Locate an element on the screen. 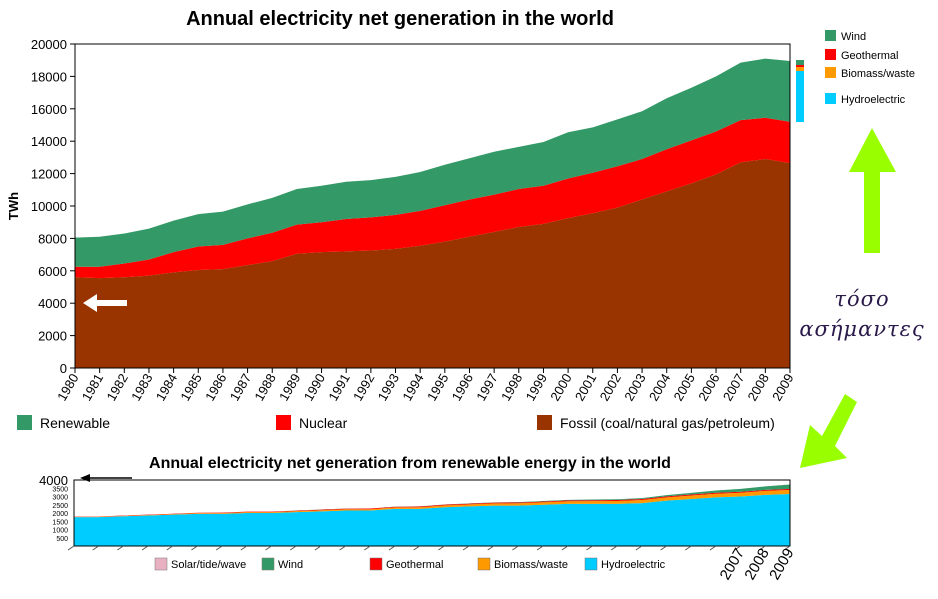  x-tick-label: 1982 is located at coordinates (116, 387).